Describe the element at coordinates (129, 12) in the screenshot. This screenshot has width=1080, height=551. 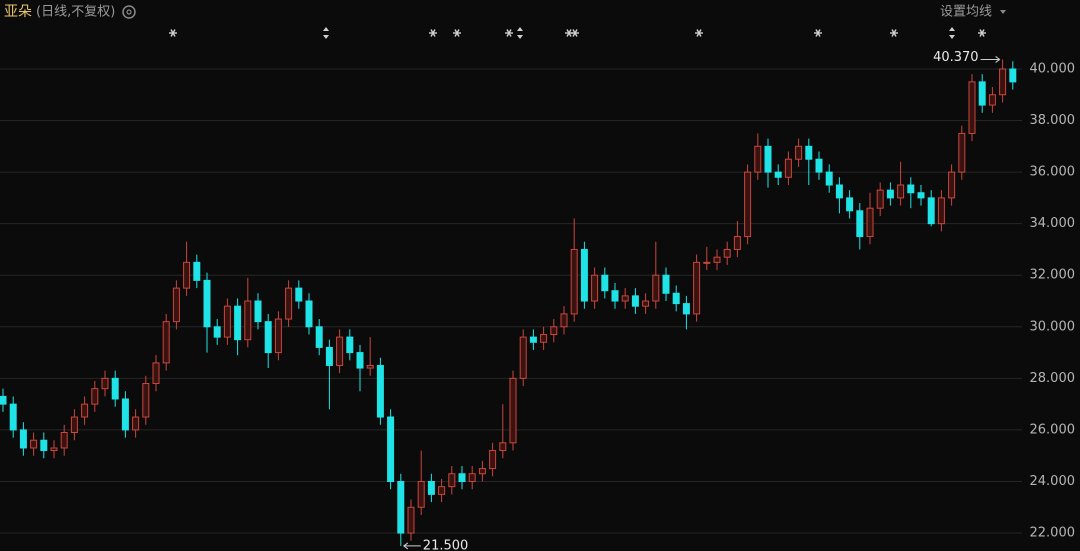
I see `settings-icon` at that location.